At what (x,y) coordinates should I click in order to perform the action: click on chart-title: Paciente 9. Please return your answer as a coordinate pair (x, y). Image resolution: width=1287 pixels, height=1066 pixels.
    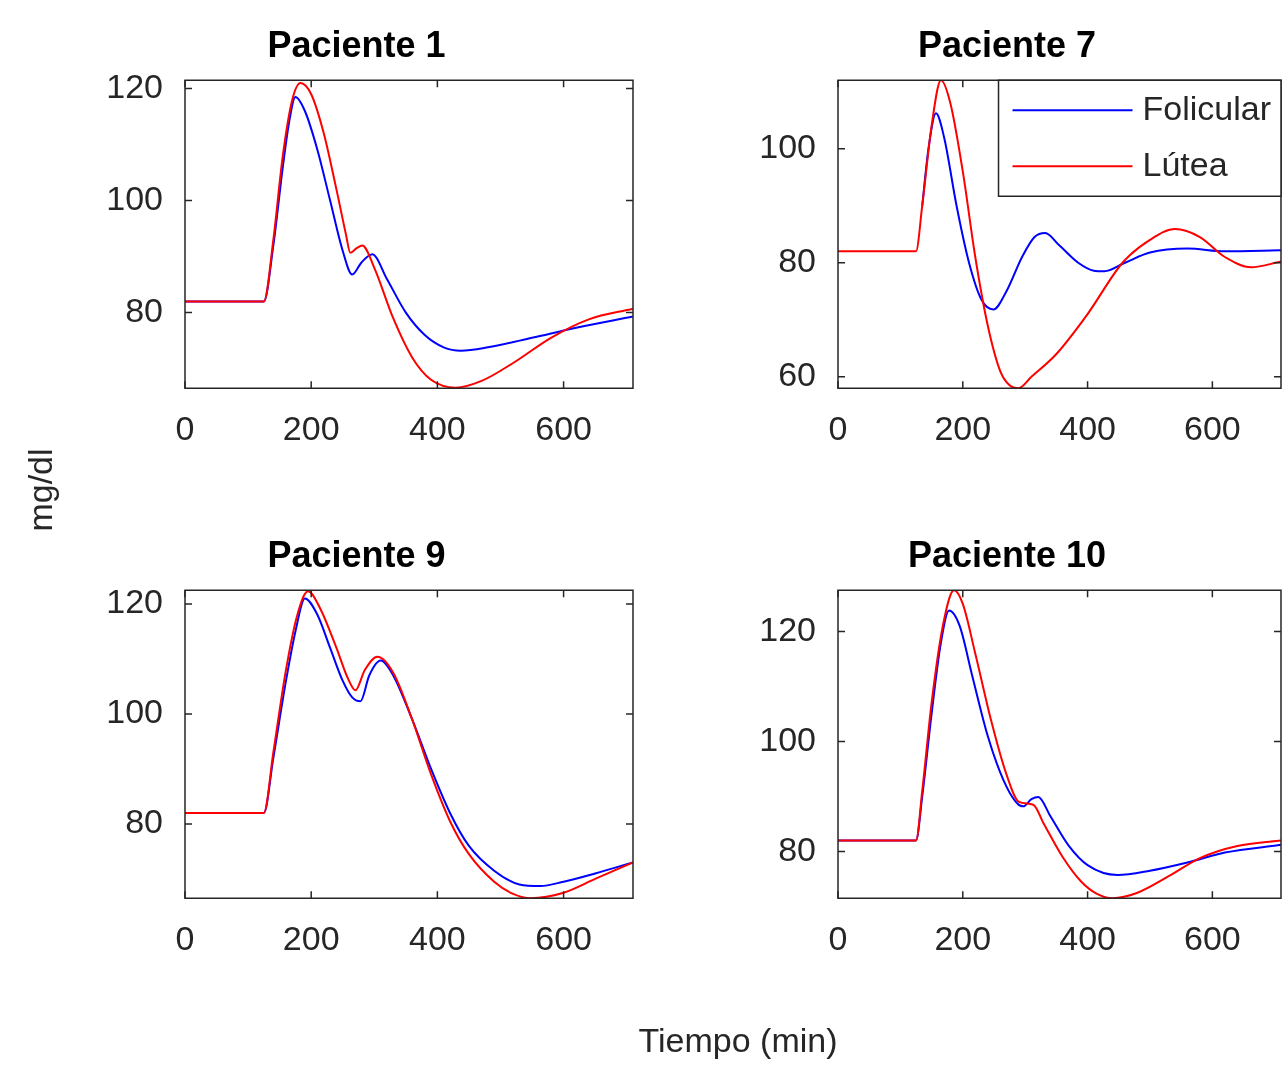
    Looking at the image, I should click on (356, 554).